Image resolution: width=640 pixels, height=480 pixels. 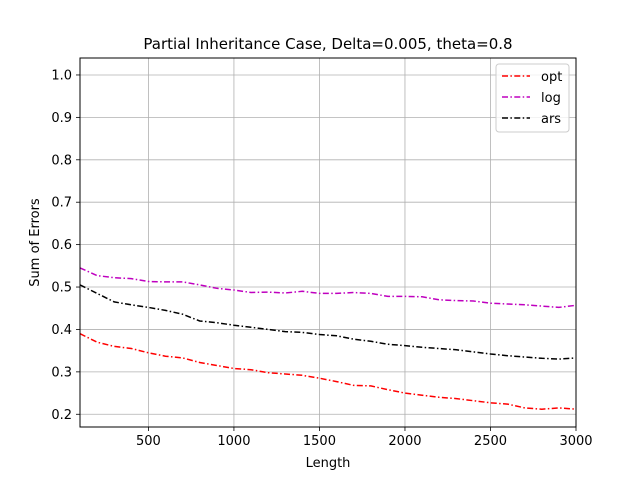 I want to click on legend: opt log ars, so click(x=532, y=98).